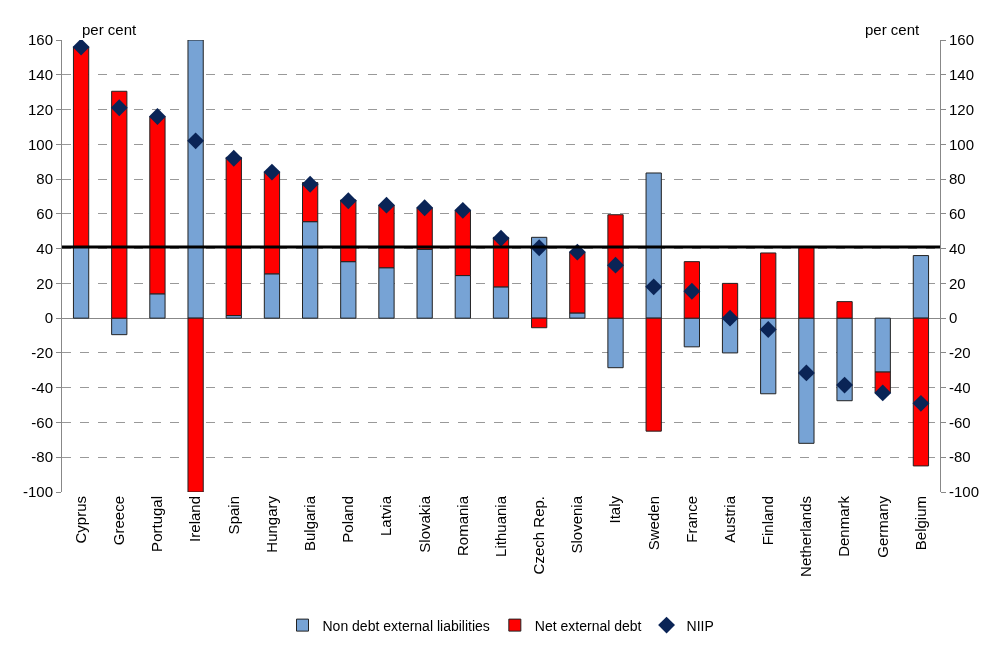 Image resolution: width=1002 pixels, height=654 pixels. I want to click on x-tick-label: Bulgaria, so click(310, 523).